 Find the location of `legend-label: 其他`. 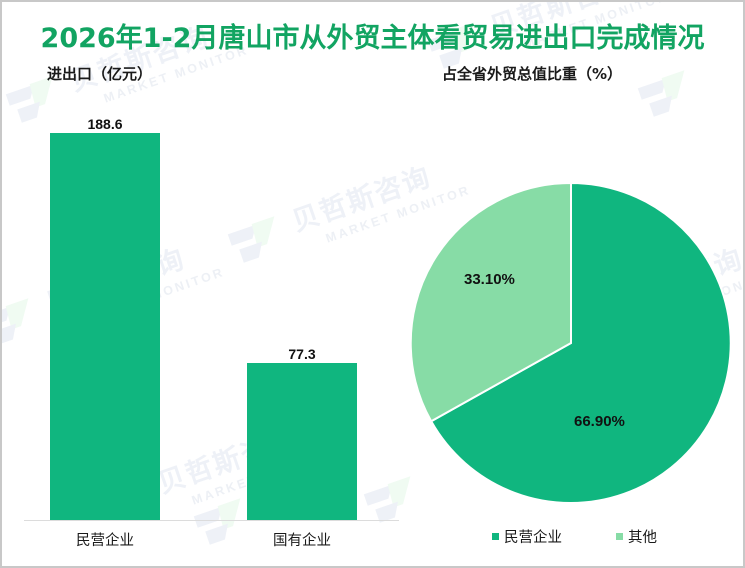

legend-label: 其他 is located at coordinates (642, 538).